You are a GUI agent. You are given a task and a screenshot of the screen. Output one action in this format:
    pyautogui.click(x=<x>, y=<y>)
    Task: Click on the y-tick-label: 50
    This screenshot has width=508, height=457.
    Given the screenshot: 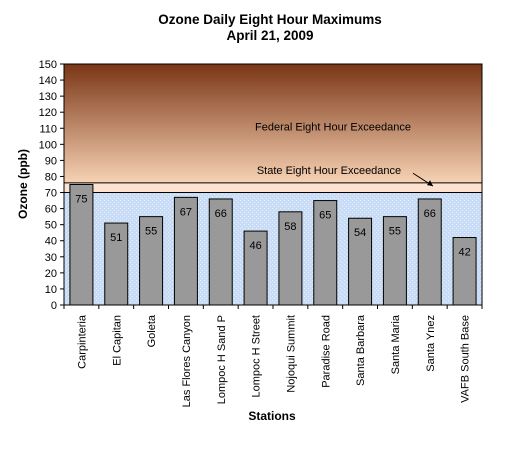 What is the action you would take?
    pyautogui.click(x=51, y=226)
    